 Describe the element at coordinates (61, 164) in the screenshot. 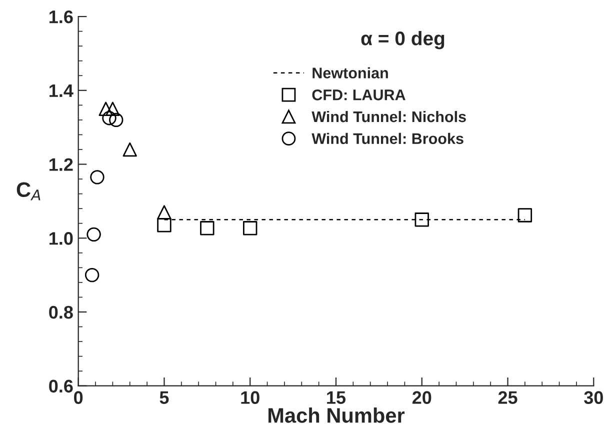

I see `y-tick-label: 1.2` at that location.